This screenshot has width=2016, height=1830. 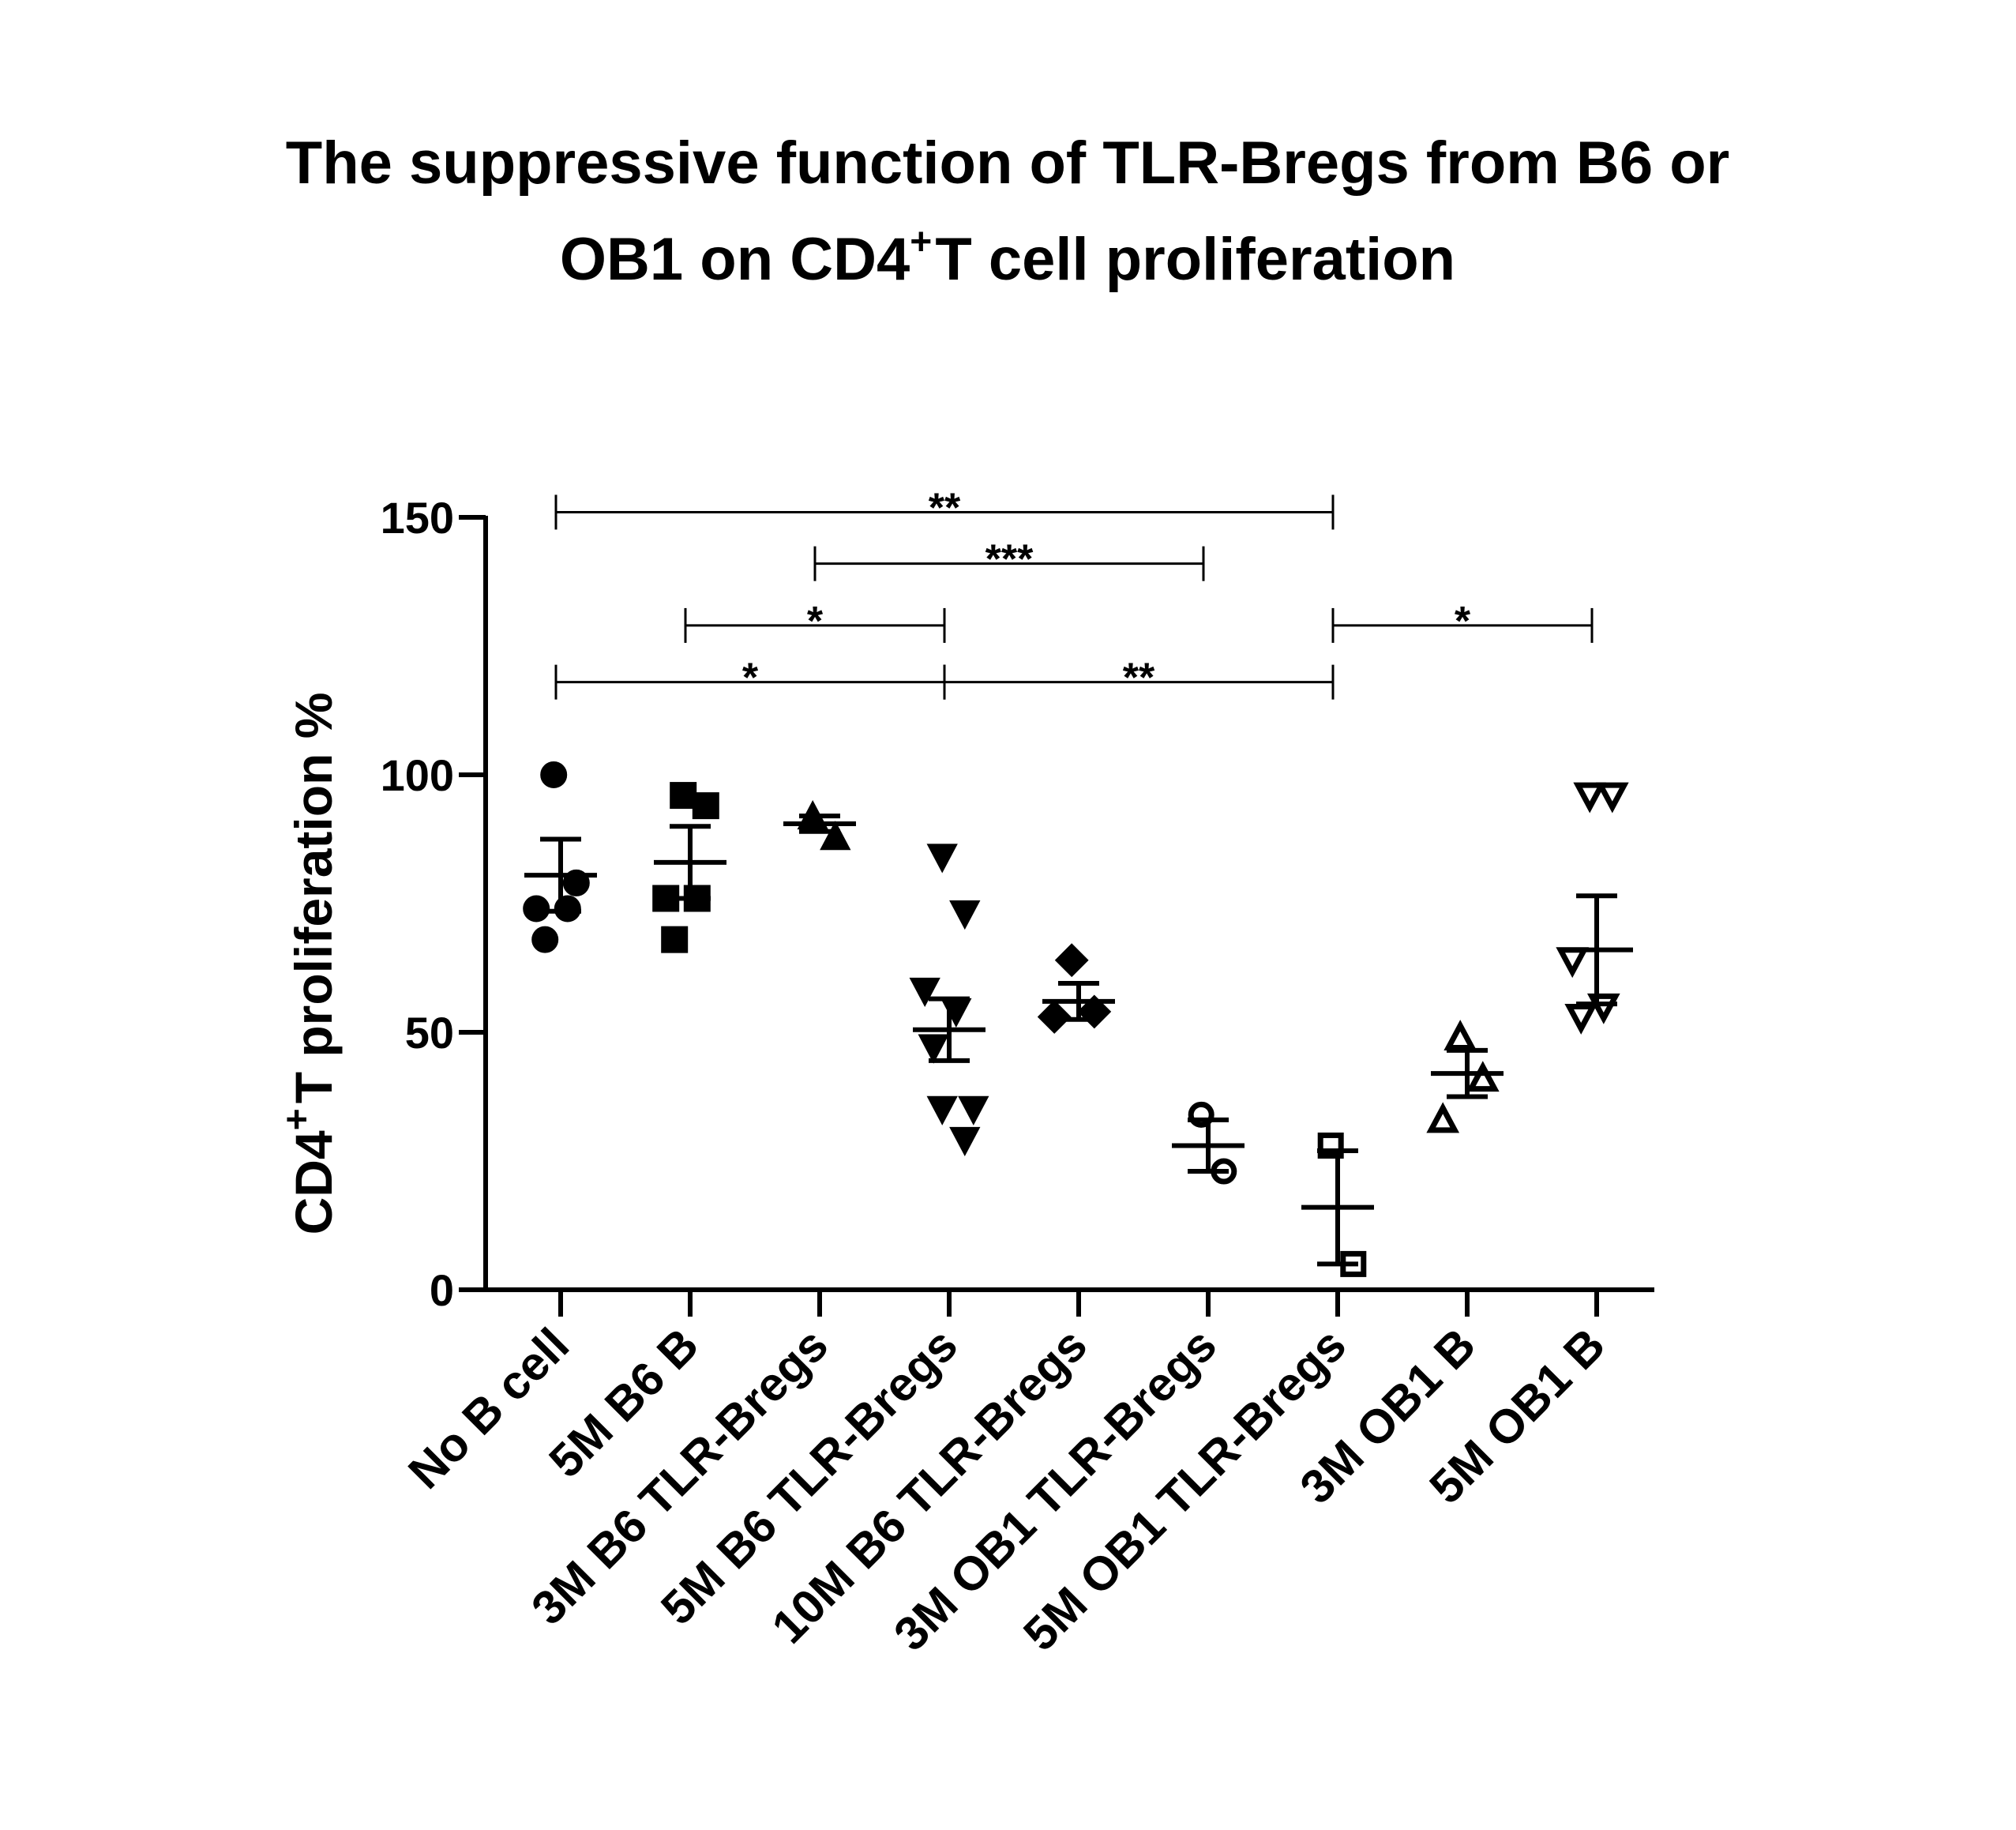 I want to click on chart-title-line2: OB1 on CD4+T cell proliferation, so click(x=1008, y=257).